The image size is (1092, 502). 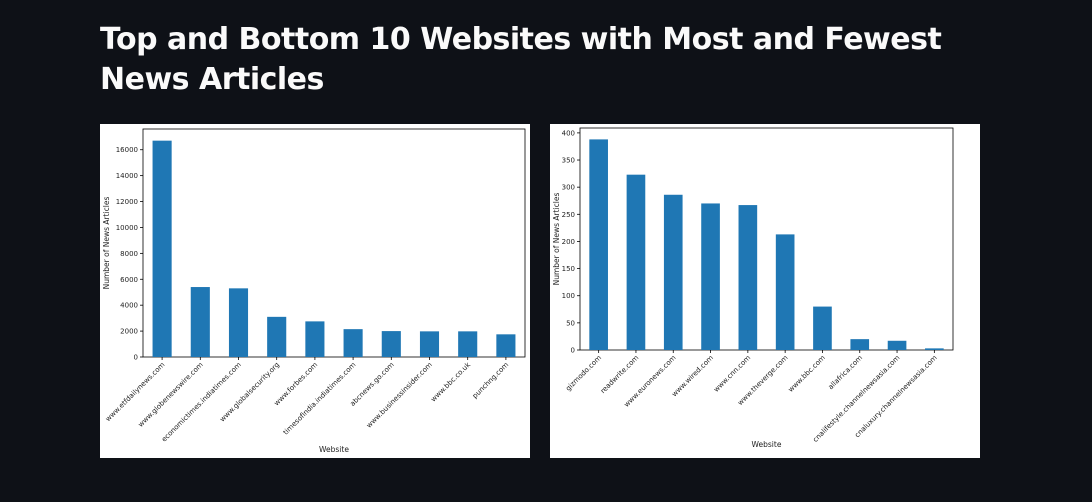 I want to click on y-tick-label: 8000, so click(x=129, y=254).